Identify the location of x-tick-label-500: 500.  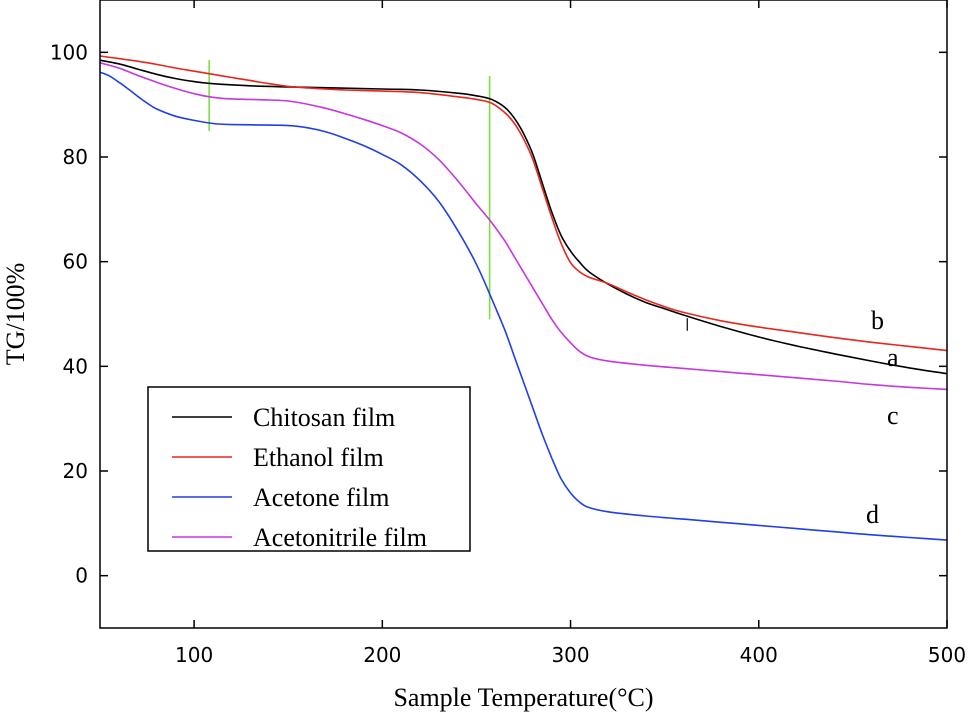
(947, 655).